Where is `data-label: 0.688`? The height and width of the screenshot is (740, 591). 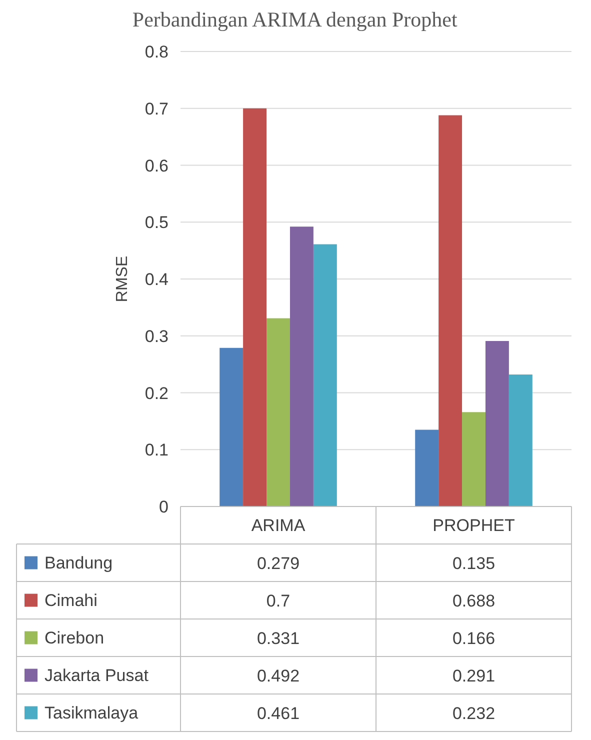 data-label: 0.688 is located at coordinates (474, 600).